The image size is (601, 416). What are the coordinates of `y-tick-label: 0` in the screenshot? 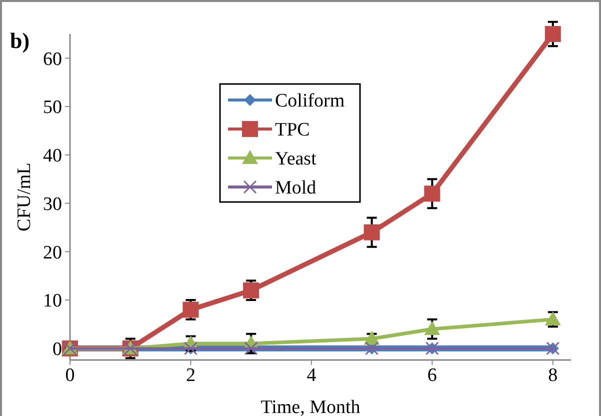 It's located at (57, 349).